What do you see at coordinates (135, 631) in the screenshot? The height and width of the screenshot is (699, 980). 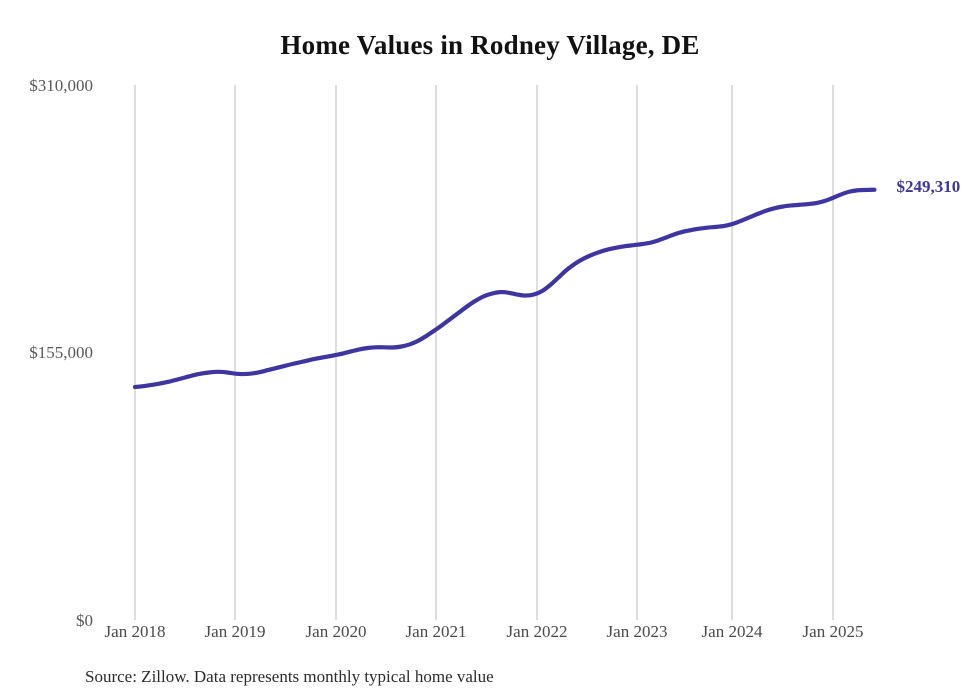 I see `x-axis-tick-jan-2018: Jan 2018` at bounding box center [135, 631].